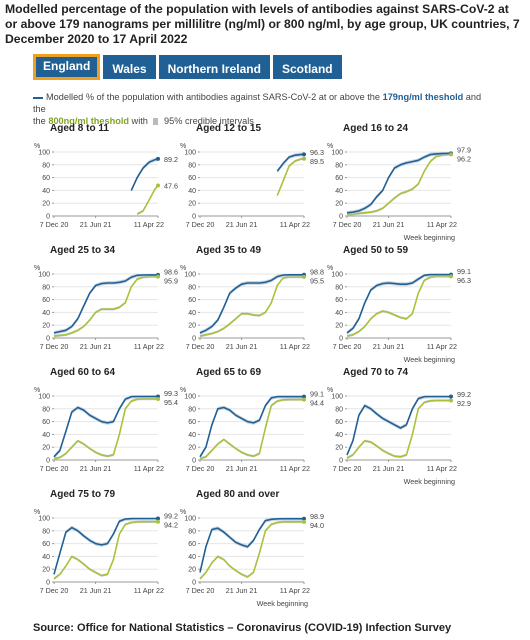 The width and height of the screenshot is (530, 640). What do you see at coordinates (129, 67) in the screenshot?
I see `tab-wales: Wales` at bounding box center [129, 67].